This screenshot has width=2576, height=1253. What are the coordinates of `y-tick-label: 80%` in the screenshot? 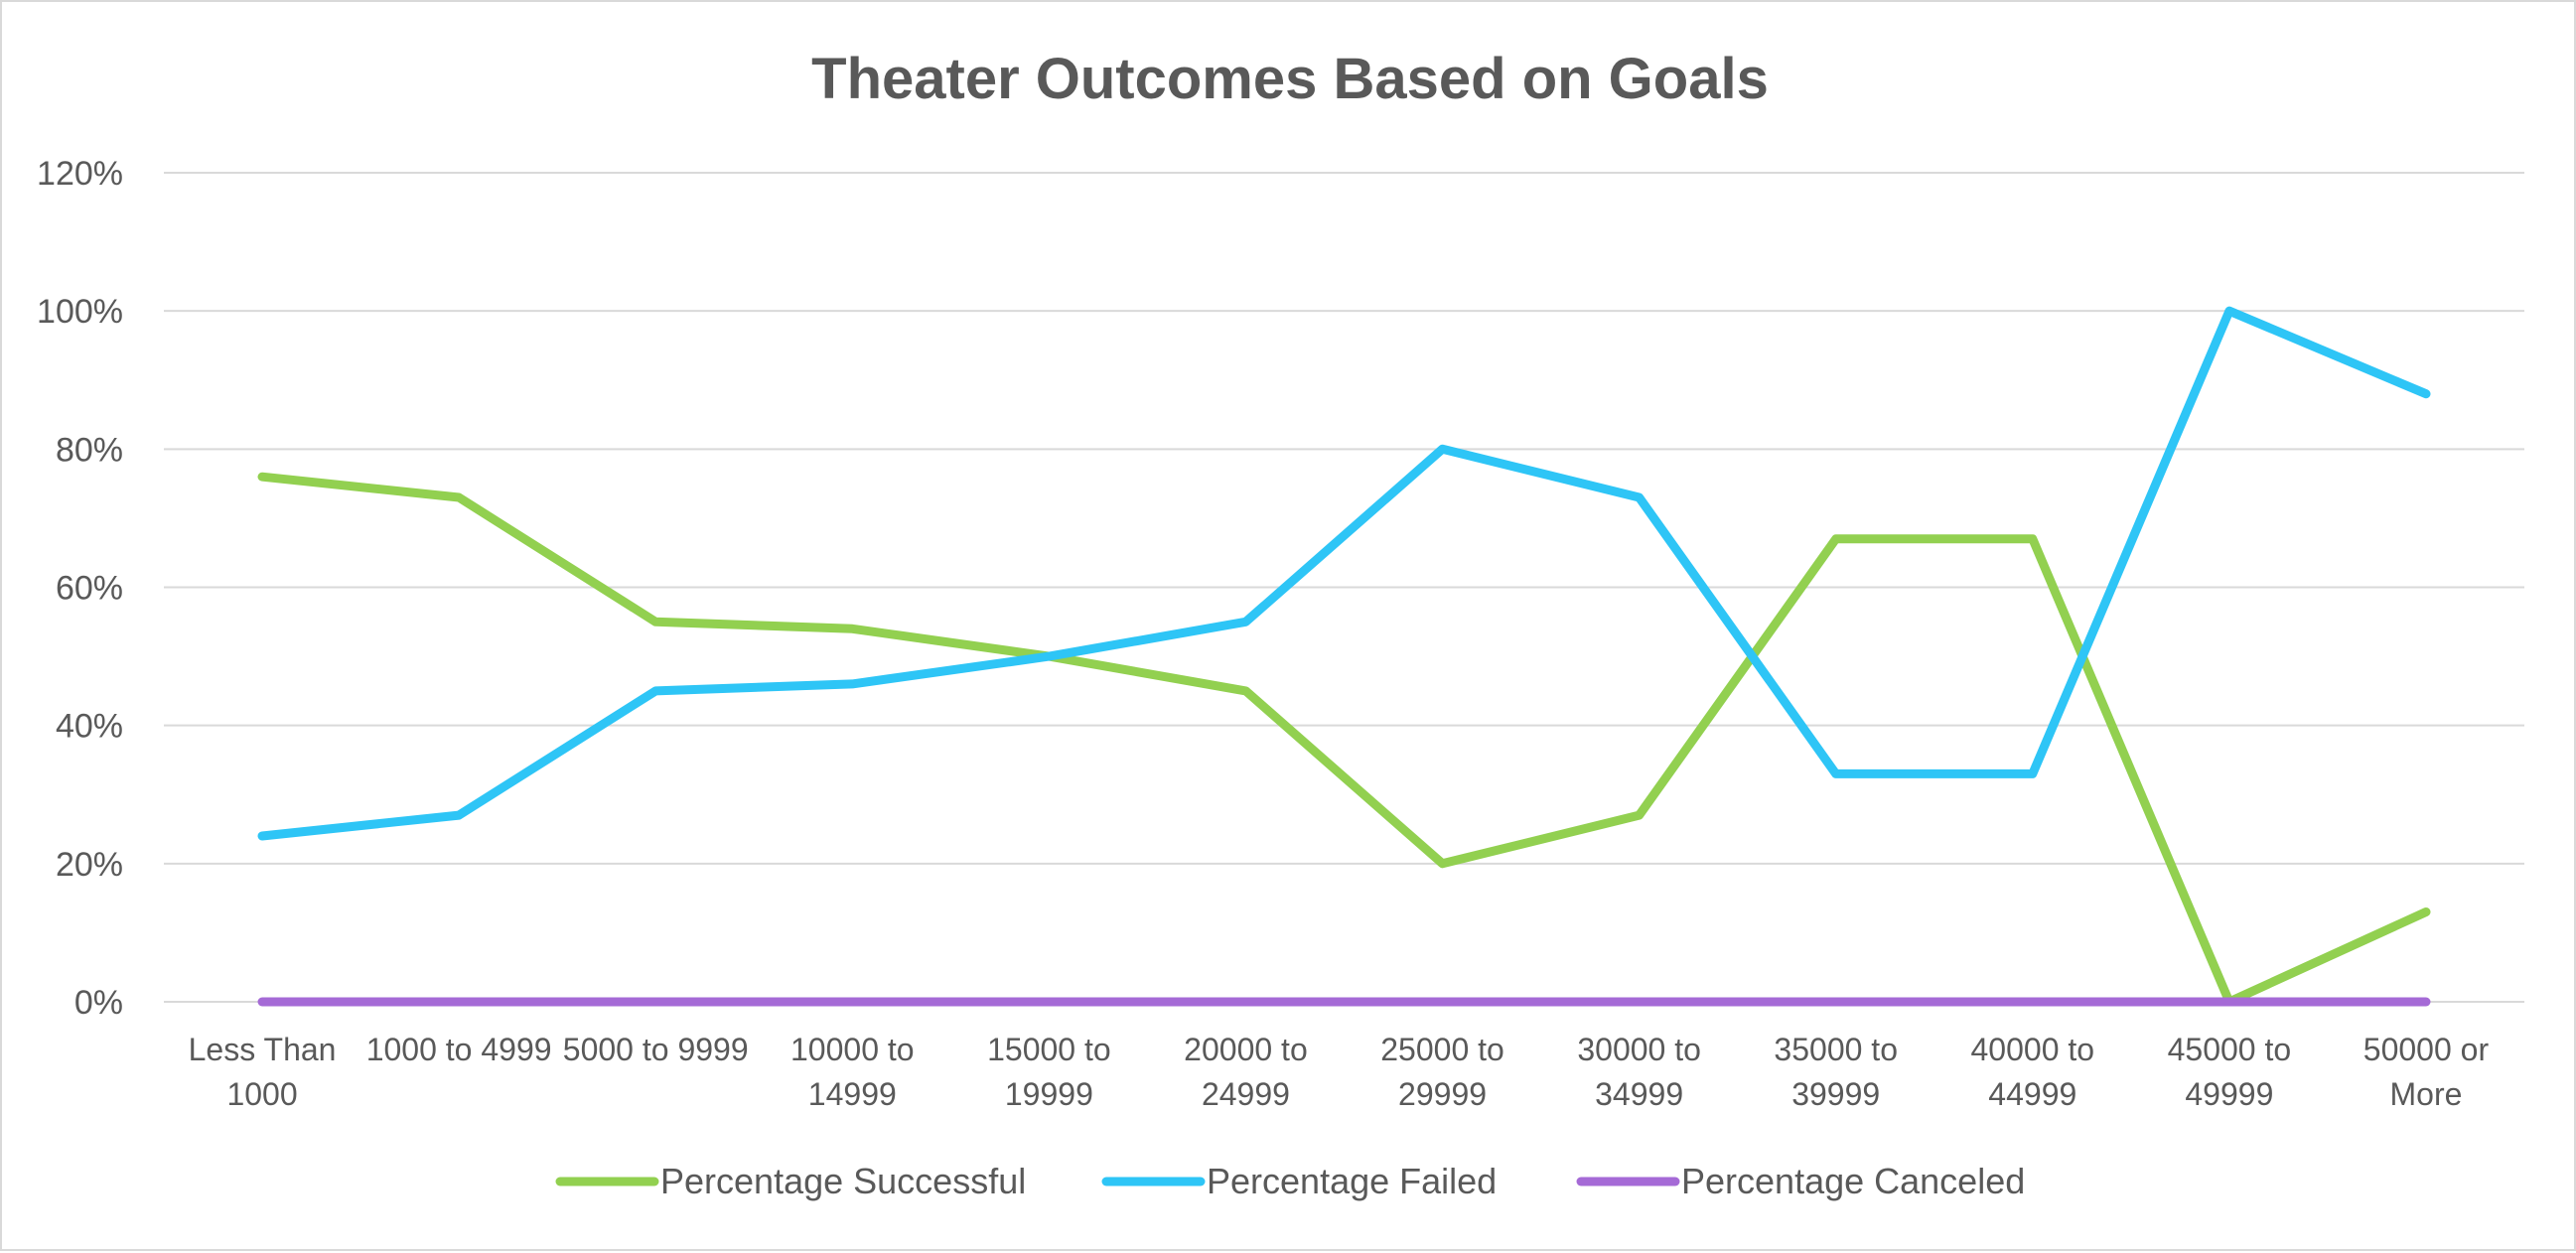 It's located at (90, 450).